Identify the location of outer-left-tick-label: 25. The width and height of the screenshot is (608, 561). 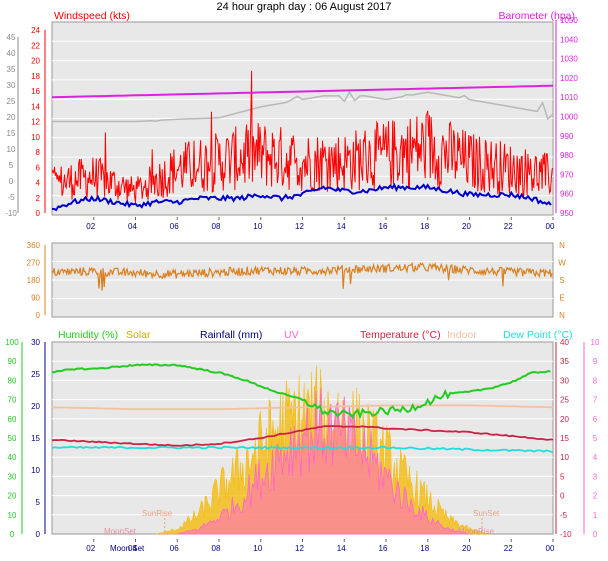
(11, 101).